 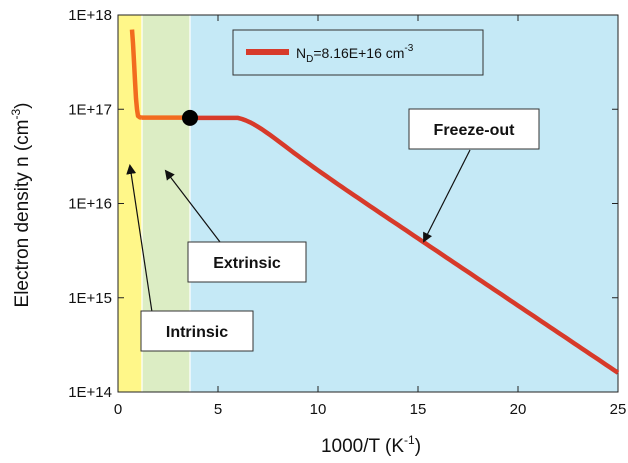 I want to click on y-tick-label: 1E+14, so click(x=90, y=392).